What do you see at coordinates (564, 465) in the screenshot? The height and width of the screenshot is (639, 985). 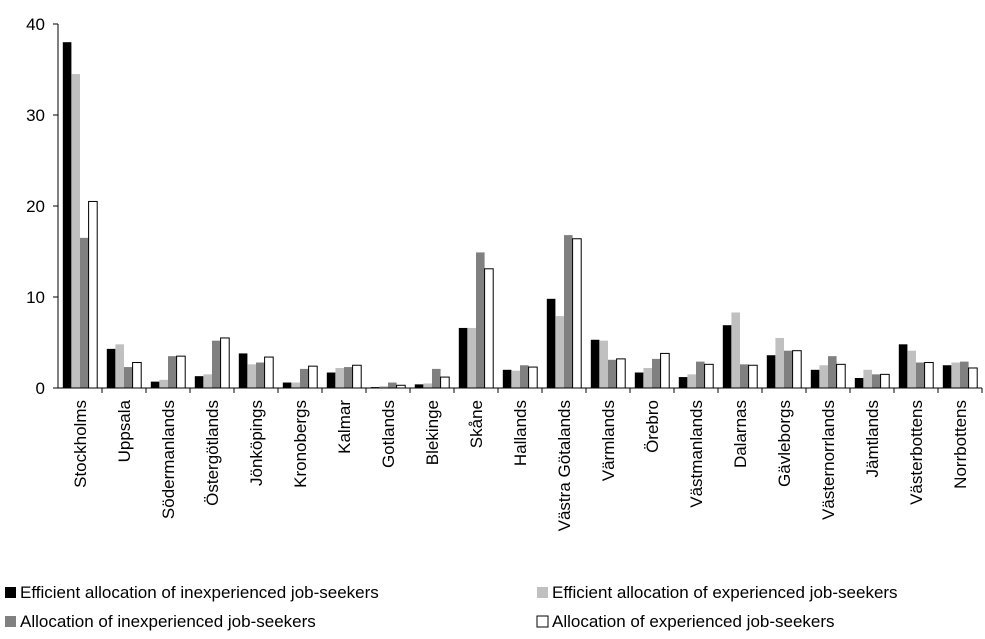 I see `x-tick-label: Västra Götalands` at bounding box center [564, 465].